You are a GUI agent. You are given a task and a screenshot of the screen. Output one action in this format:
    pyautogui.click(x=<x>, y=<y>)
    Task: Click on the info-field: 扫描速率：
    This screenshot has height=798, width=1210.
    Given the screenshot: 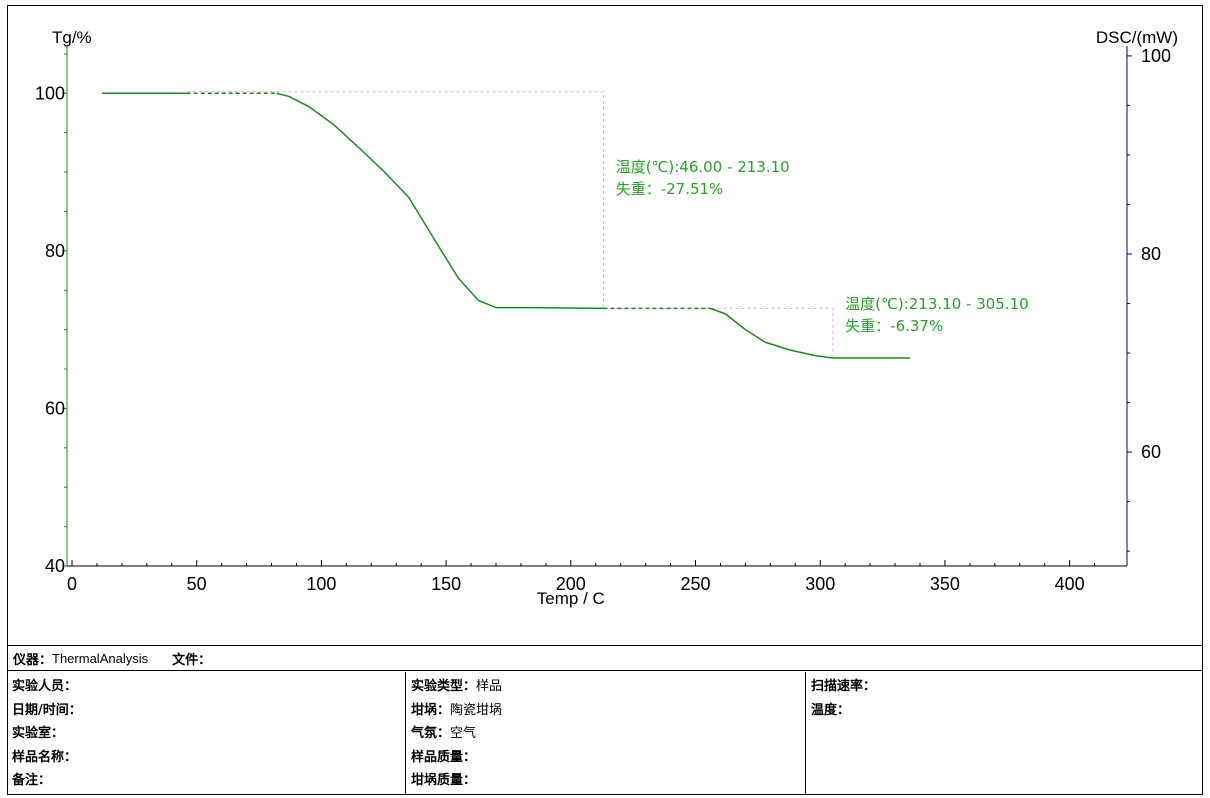 What is the action you would take?
    pyautogui.click(x=1007, y=690)
    